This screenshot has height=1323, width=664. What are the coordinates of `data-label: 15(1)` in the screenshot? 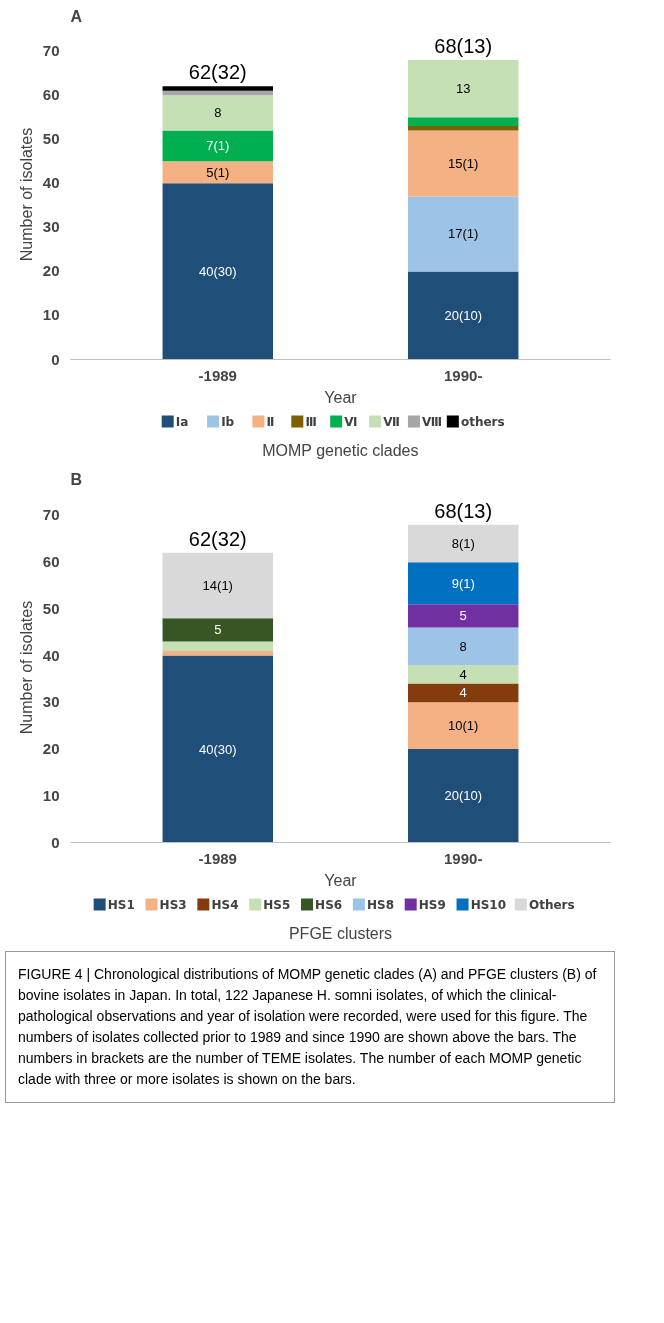 It's located at (463, 163).